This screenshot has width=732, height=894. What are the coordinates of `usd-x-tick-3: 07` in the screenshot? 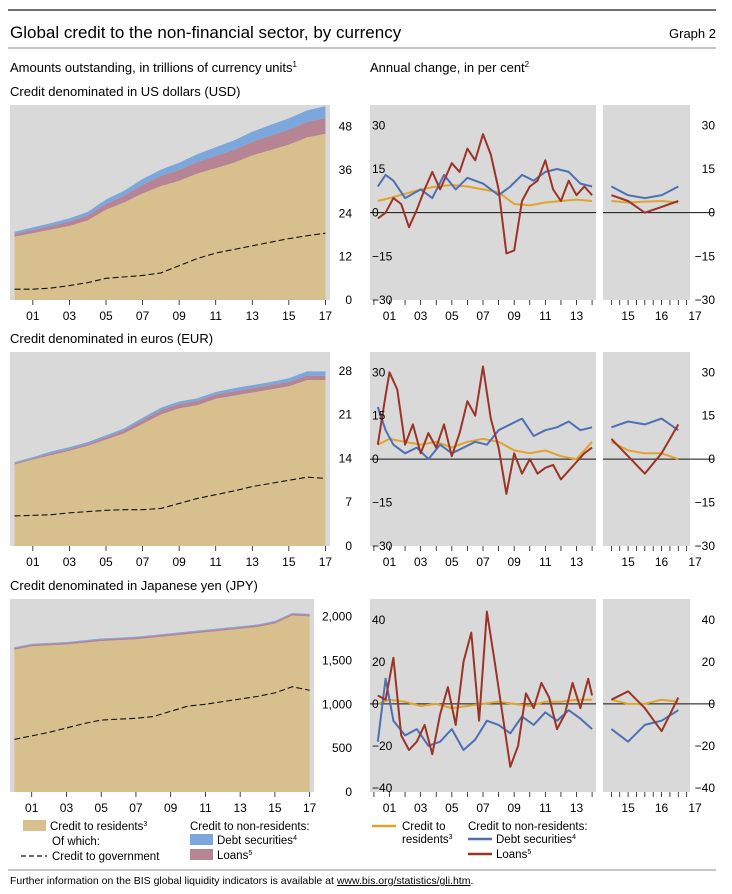 It's located at (143, 316).